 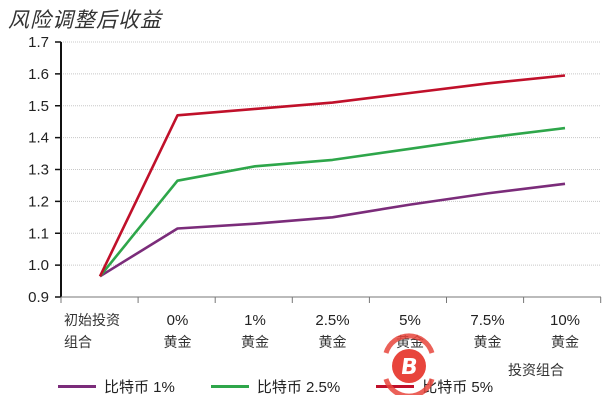 I want to click on y-tick-label: 1.5, so click(x=38, y=106).